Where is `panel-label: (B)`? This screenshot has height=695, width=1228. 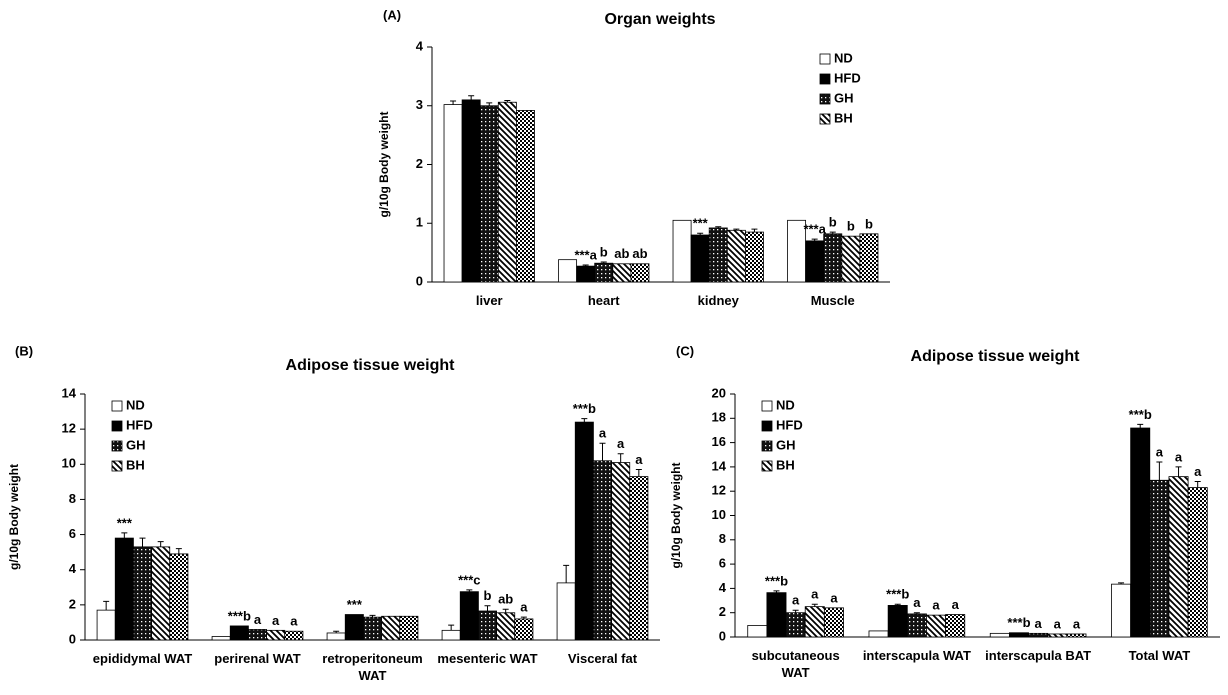
panel-label: (B) is located at coordinates (24, 350).